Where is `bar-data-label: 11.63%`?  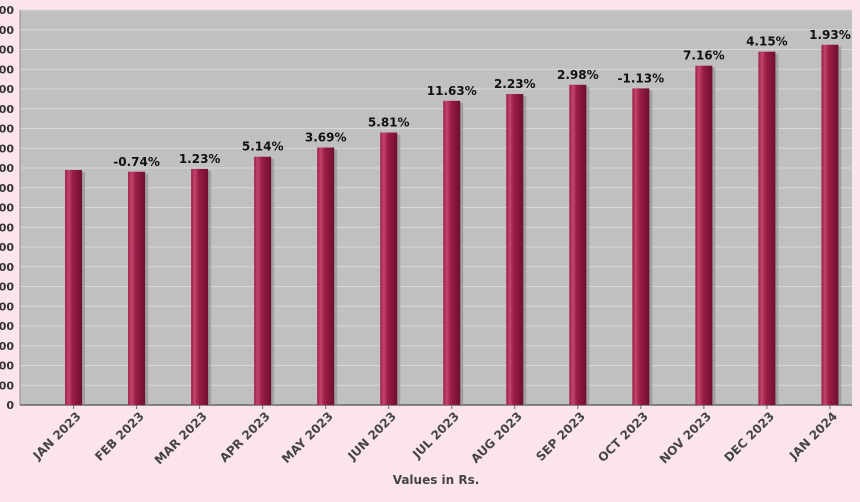
bar-data-label: 11.63% is located at coordinates (452, 91).